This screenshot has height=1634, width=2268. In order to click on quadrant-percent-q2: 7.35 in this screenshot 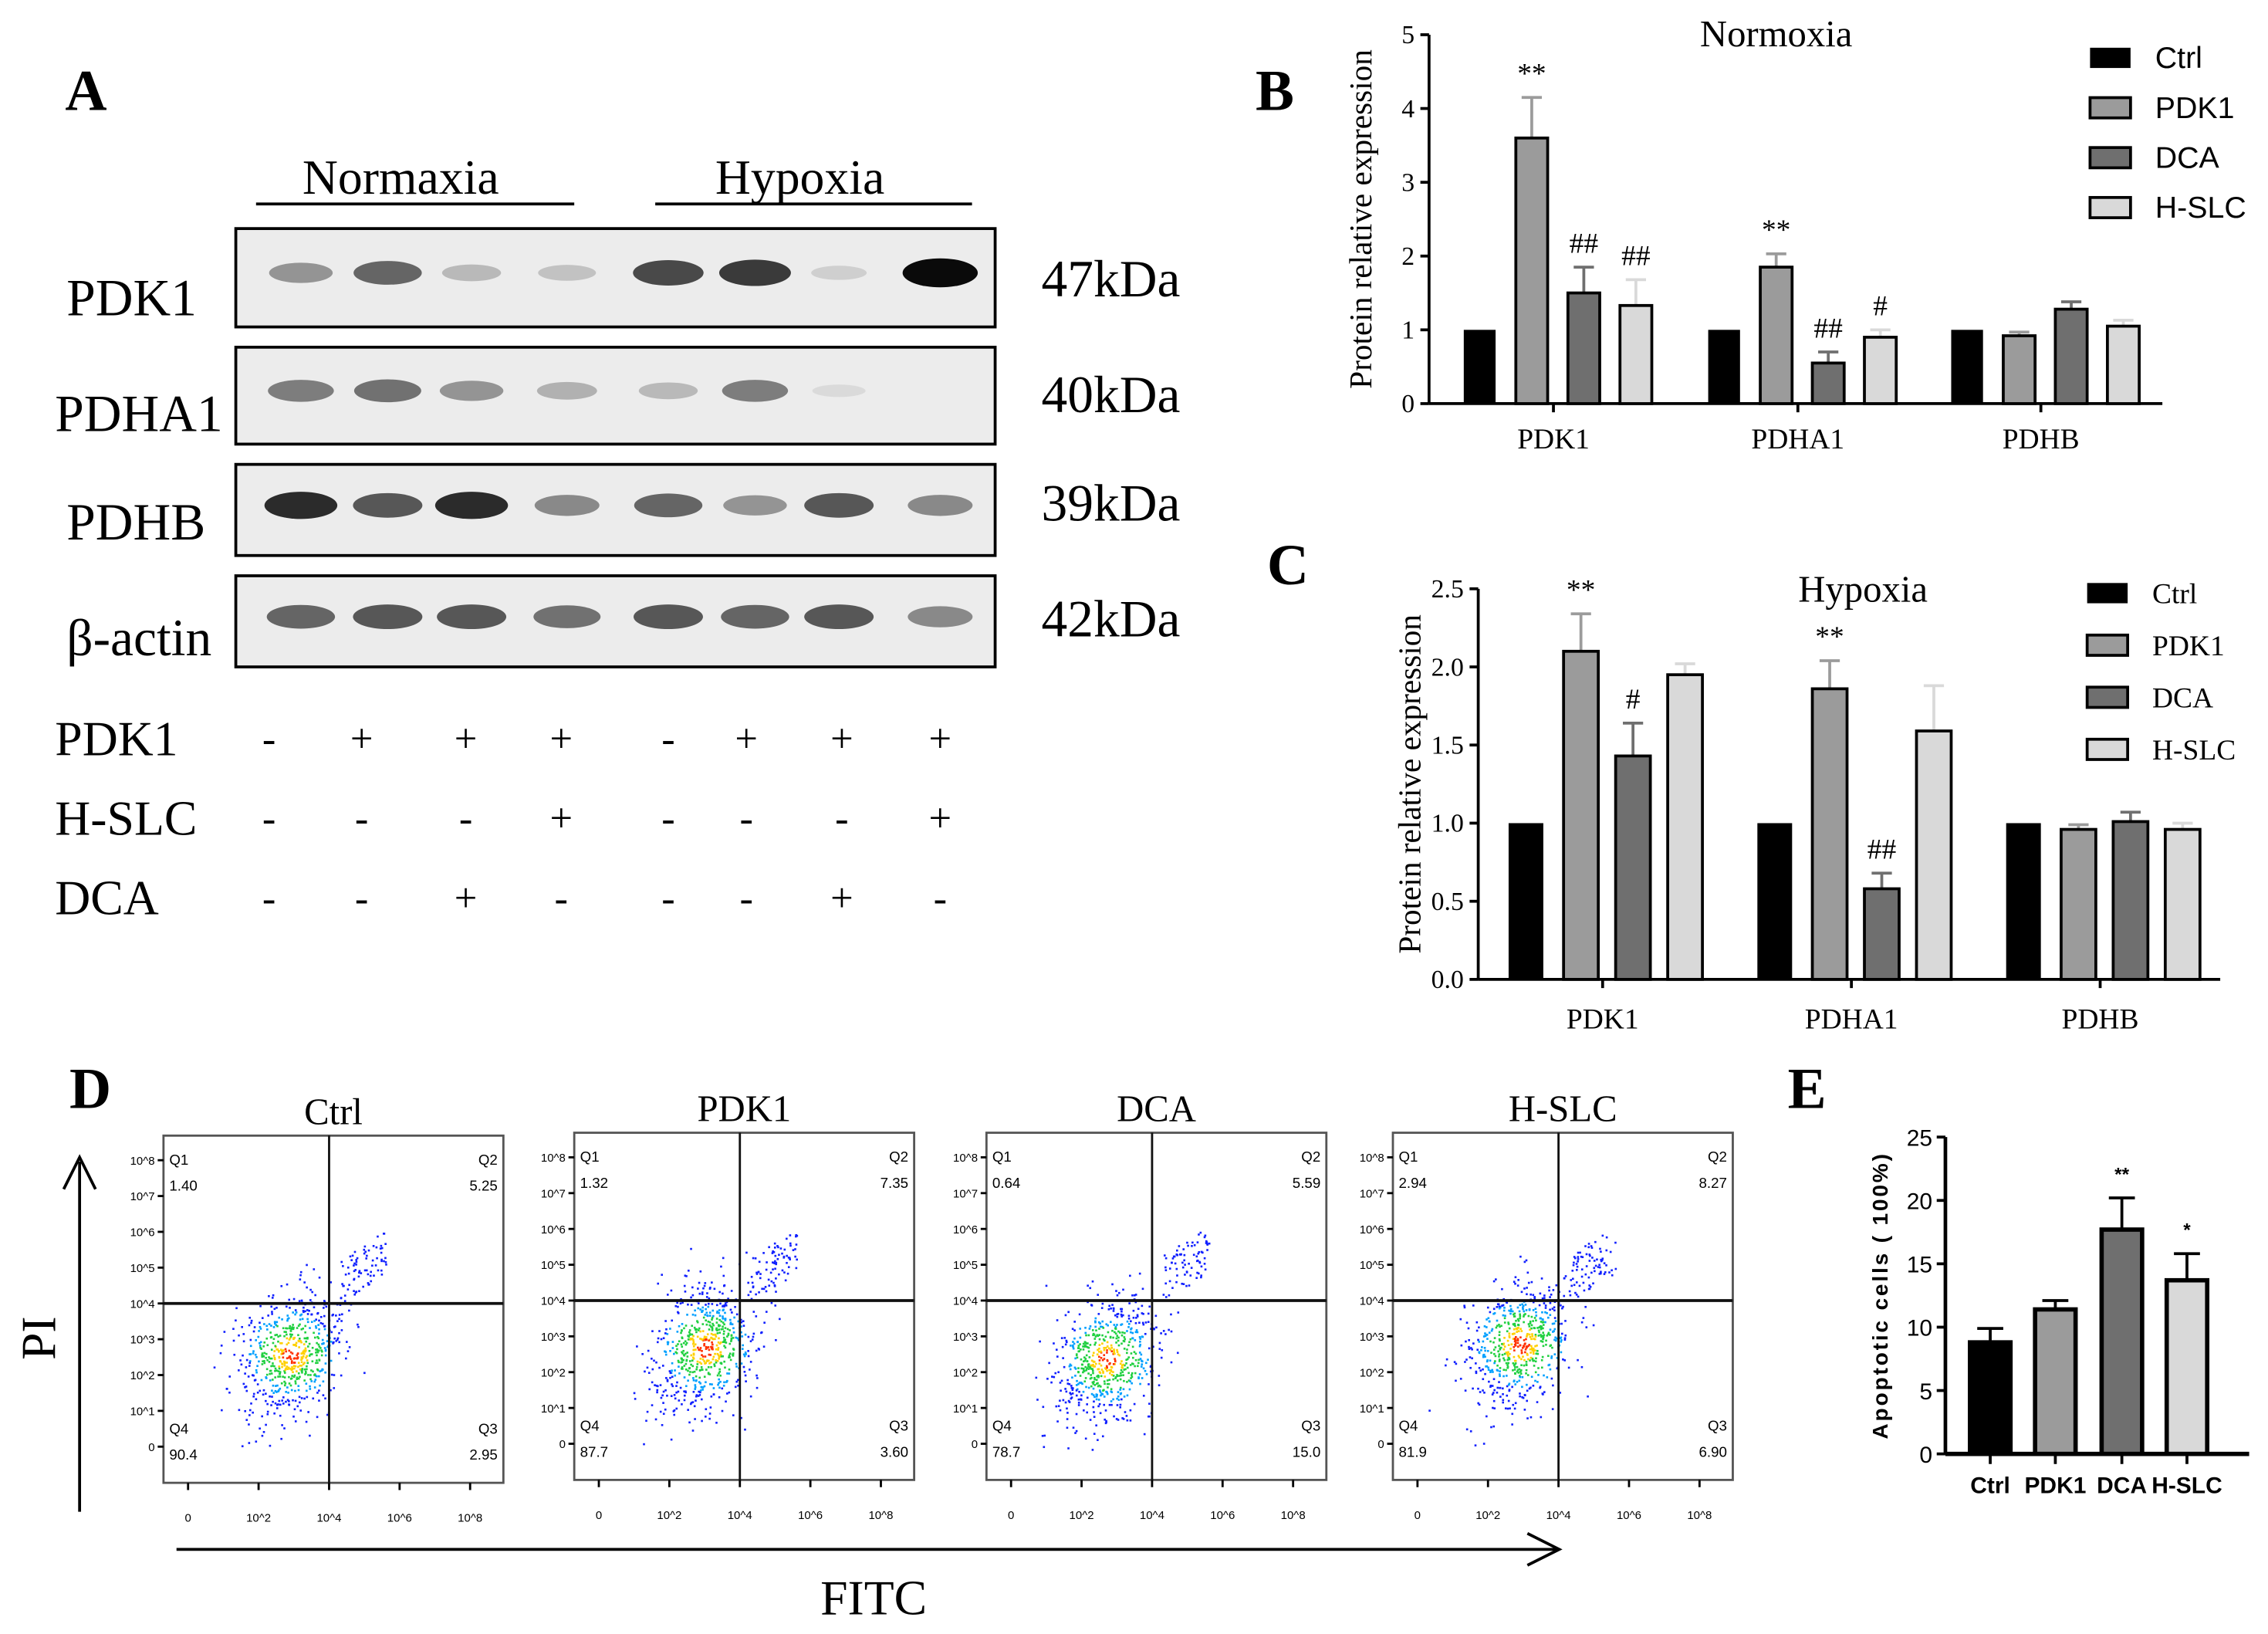, I will do `click(894, 1183)`.